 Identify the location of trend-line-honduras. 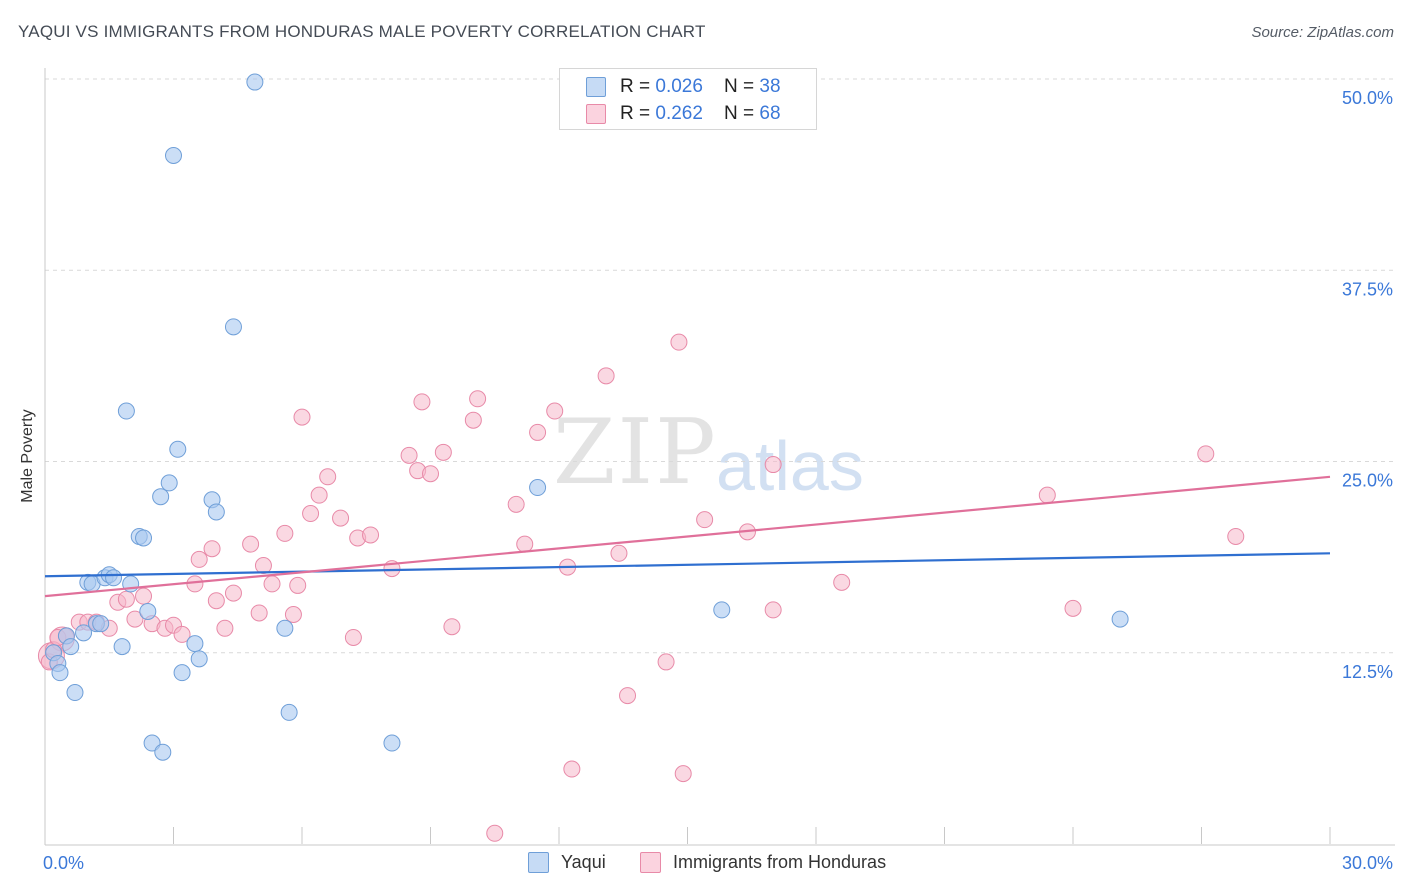
(687, 536).